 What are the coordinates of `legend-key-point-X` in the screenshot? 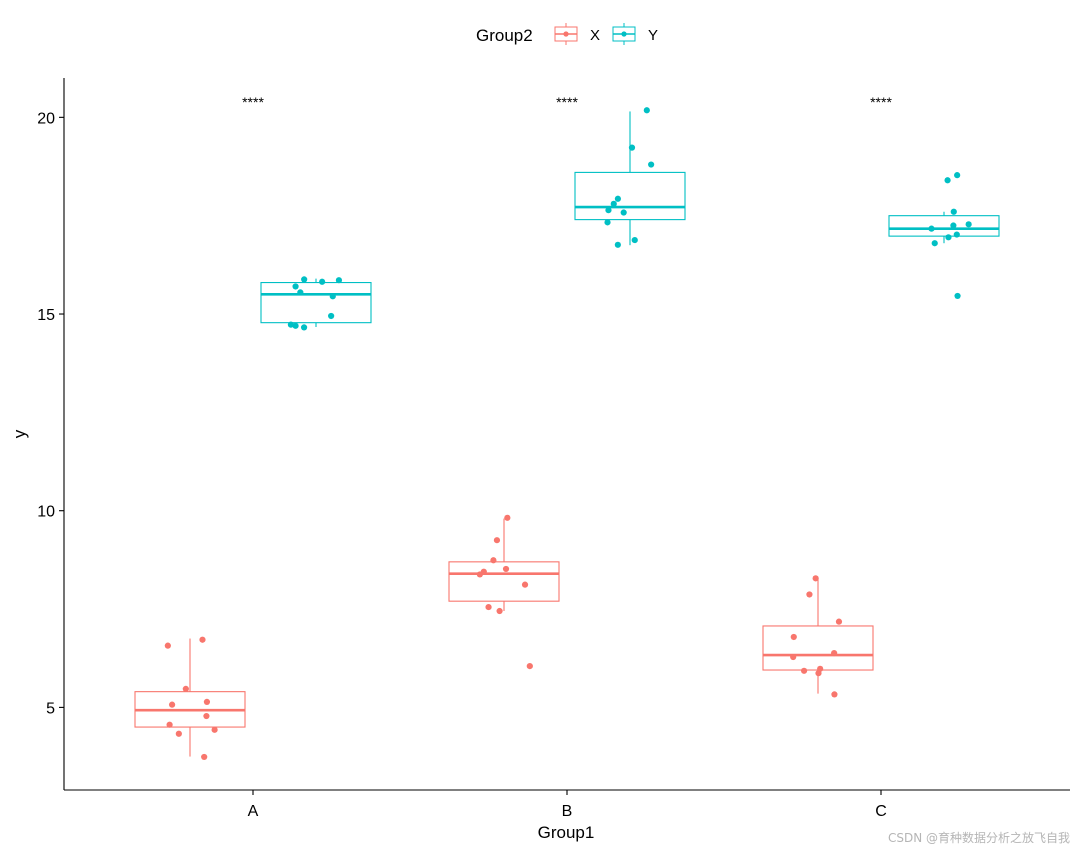 It's located at (566, 34).